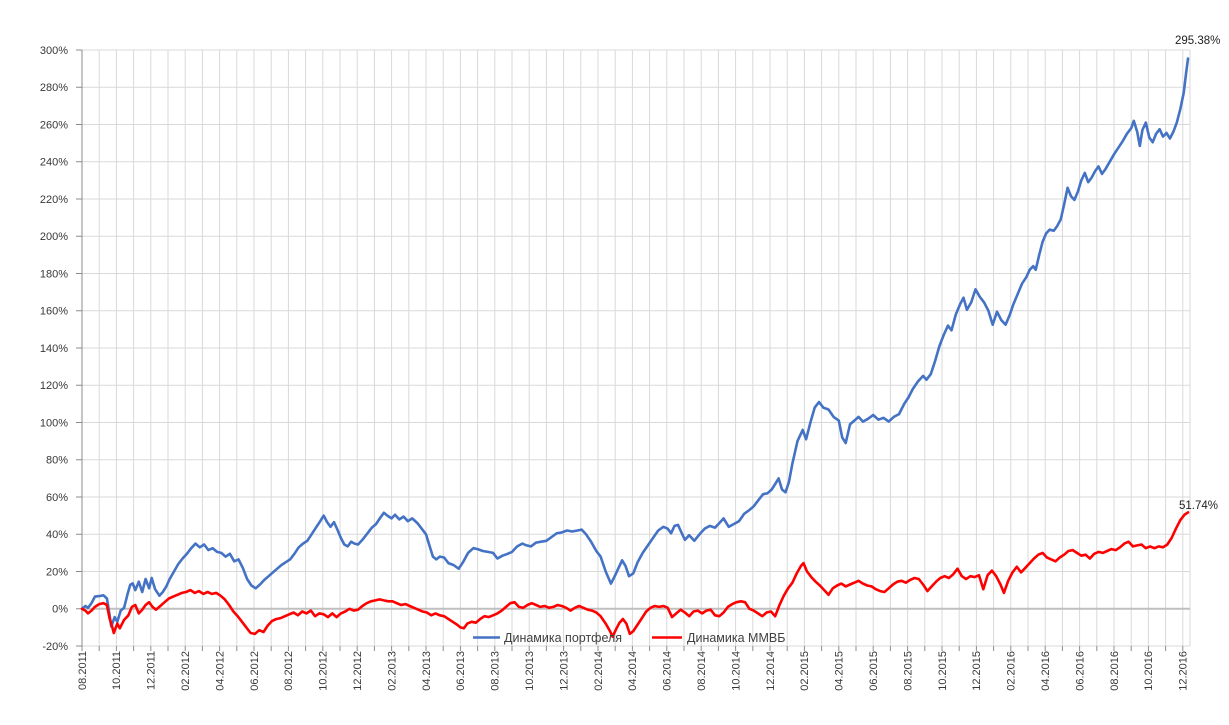 The width and height of the screenshot is (1229, 725). I want to click on x-tick-label: 12.2011, so click(152, 670).